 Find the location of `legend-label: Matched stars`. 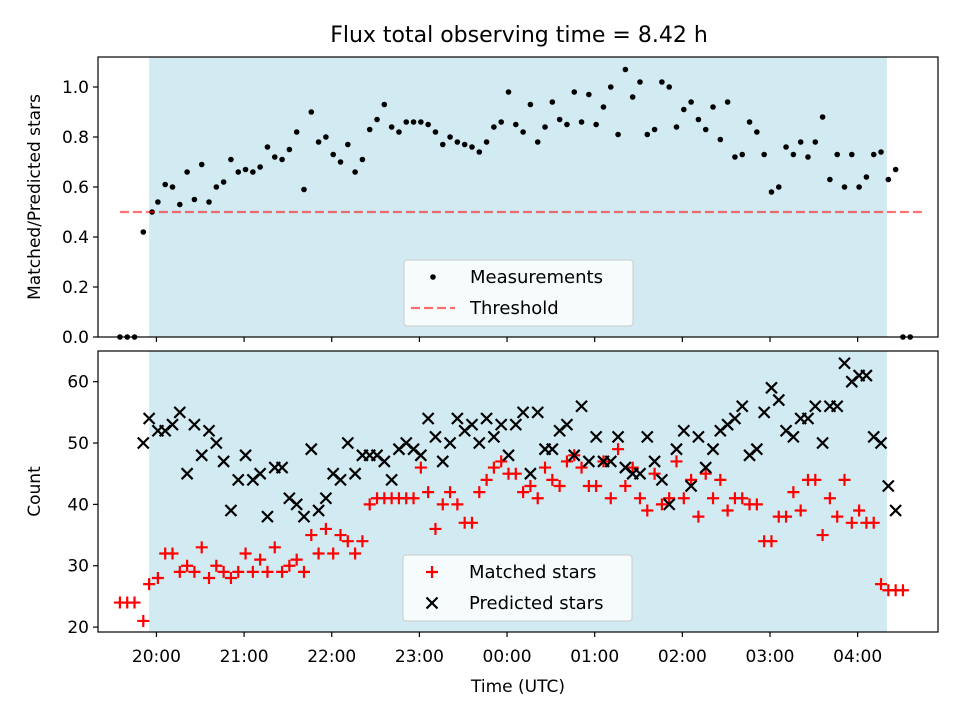

legend-label: Matched stars is located at coordinates (532, 572).